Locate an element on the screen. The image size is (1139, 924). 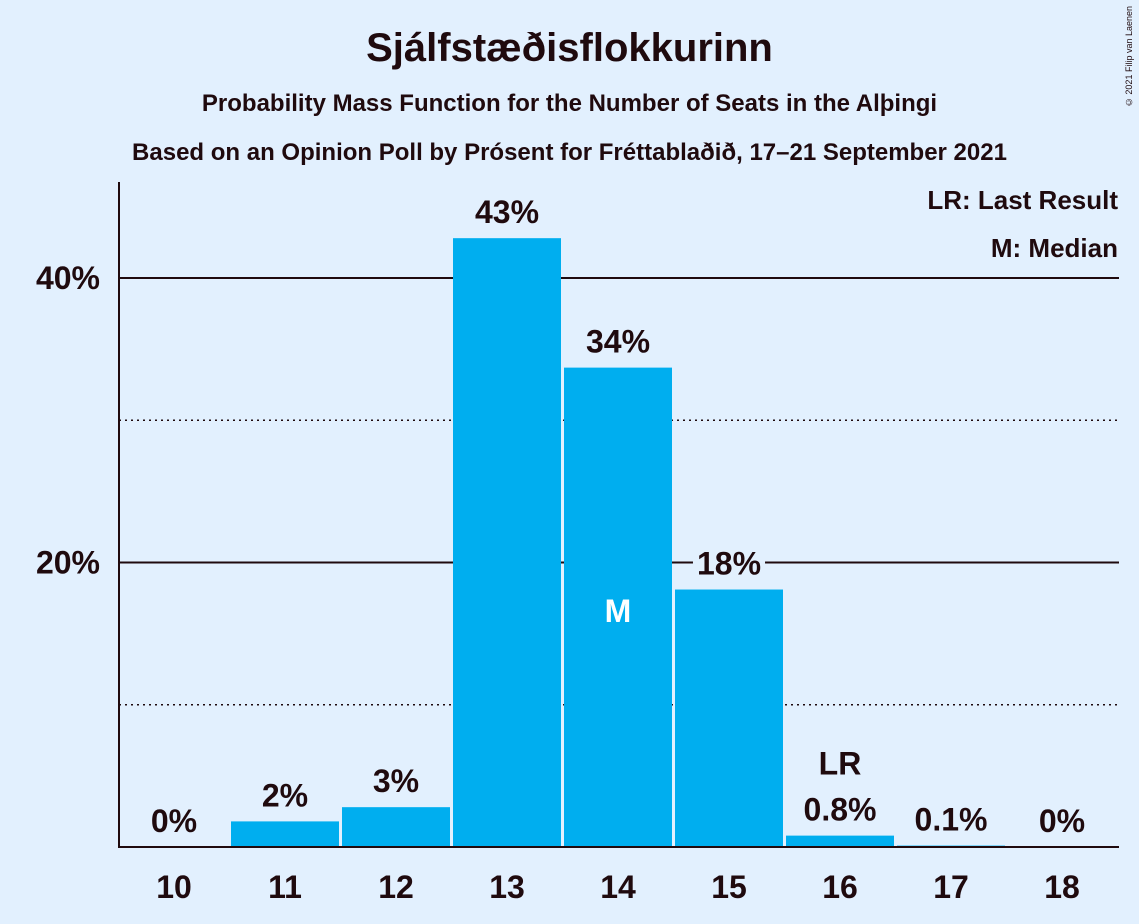
bar-value-label-10: 0% is located at coordinates (174, 821).